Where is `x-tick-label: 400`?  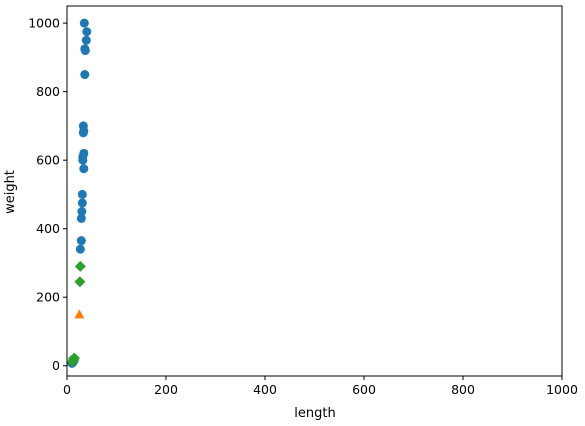 x-tick-label: 400 is located at coordinates (265, 389).